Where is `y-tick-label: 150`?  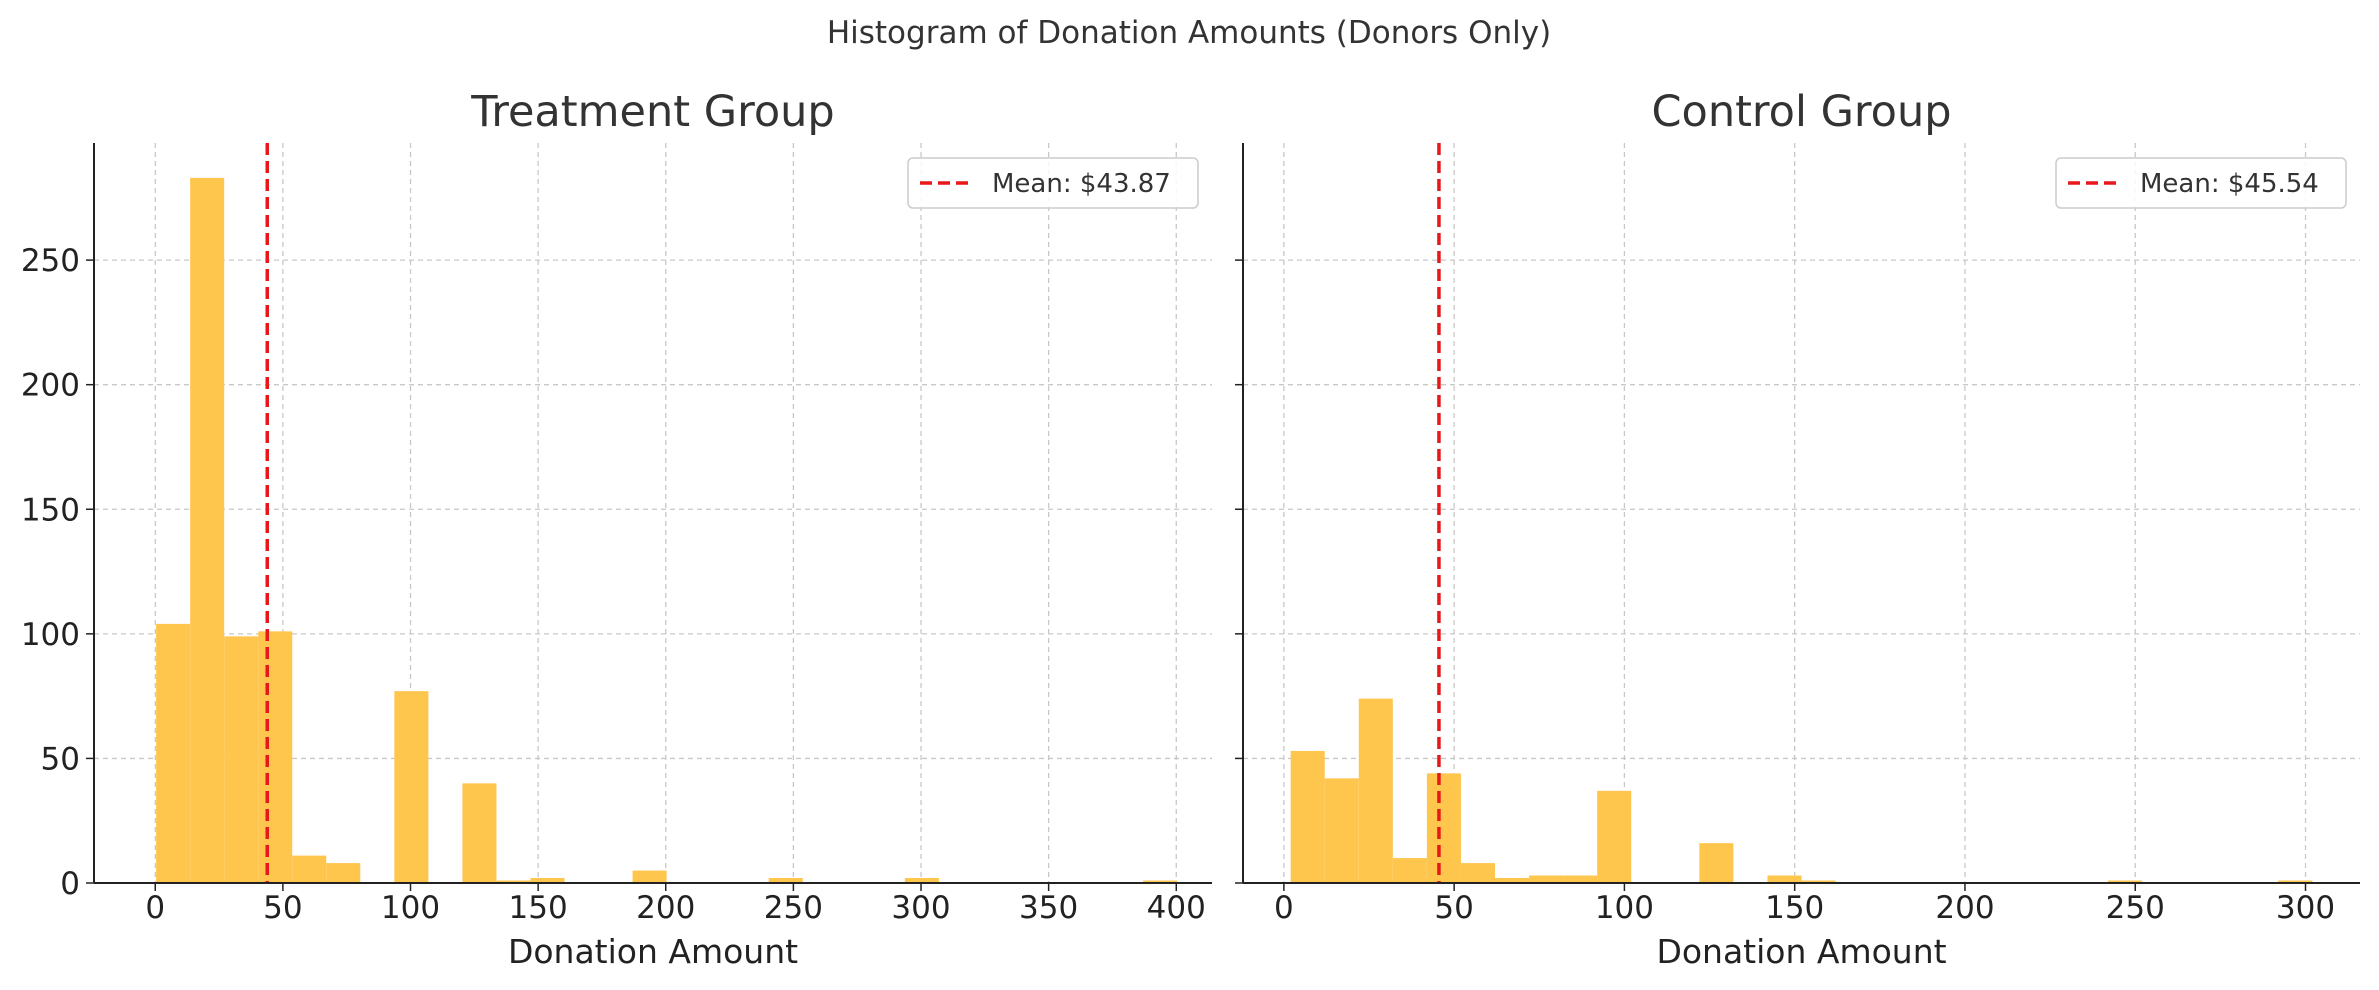 y-tick-label: 150 is located at coordinates (50, 510).